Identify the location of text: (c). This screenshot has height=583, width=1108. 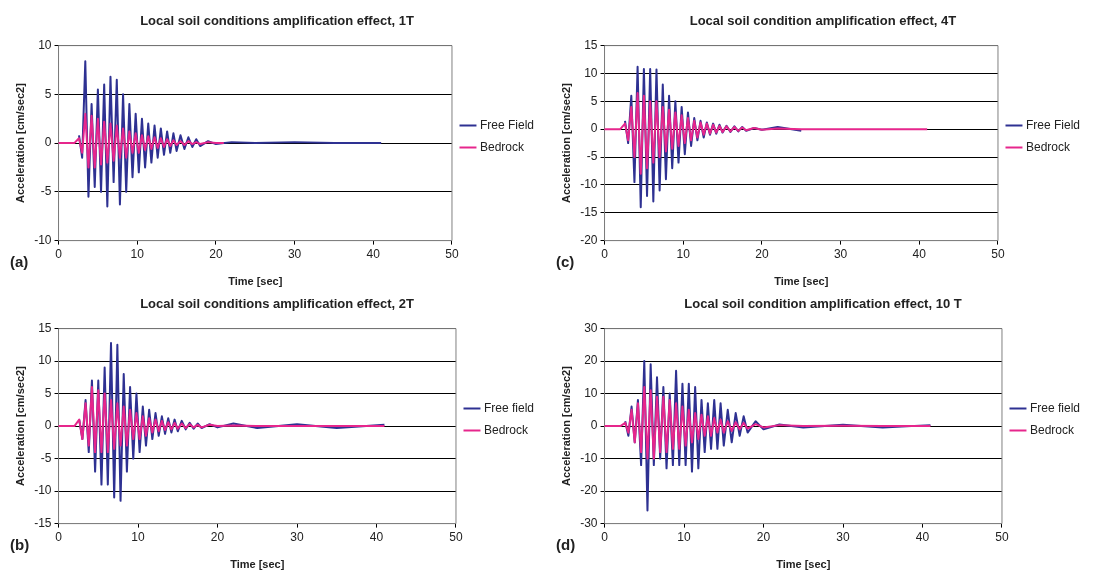
(565, 261).